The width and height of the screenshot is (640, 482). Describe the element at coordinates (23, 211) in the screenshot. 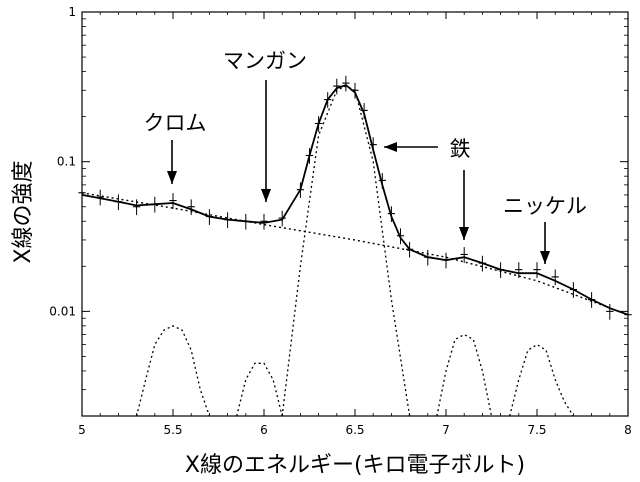

I see `y-axis-title: X線の強度` at that location.